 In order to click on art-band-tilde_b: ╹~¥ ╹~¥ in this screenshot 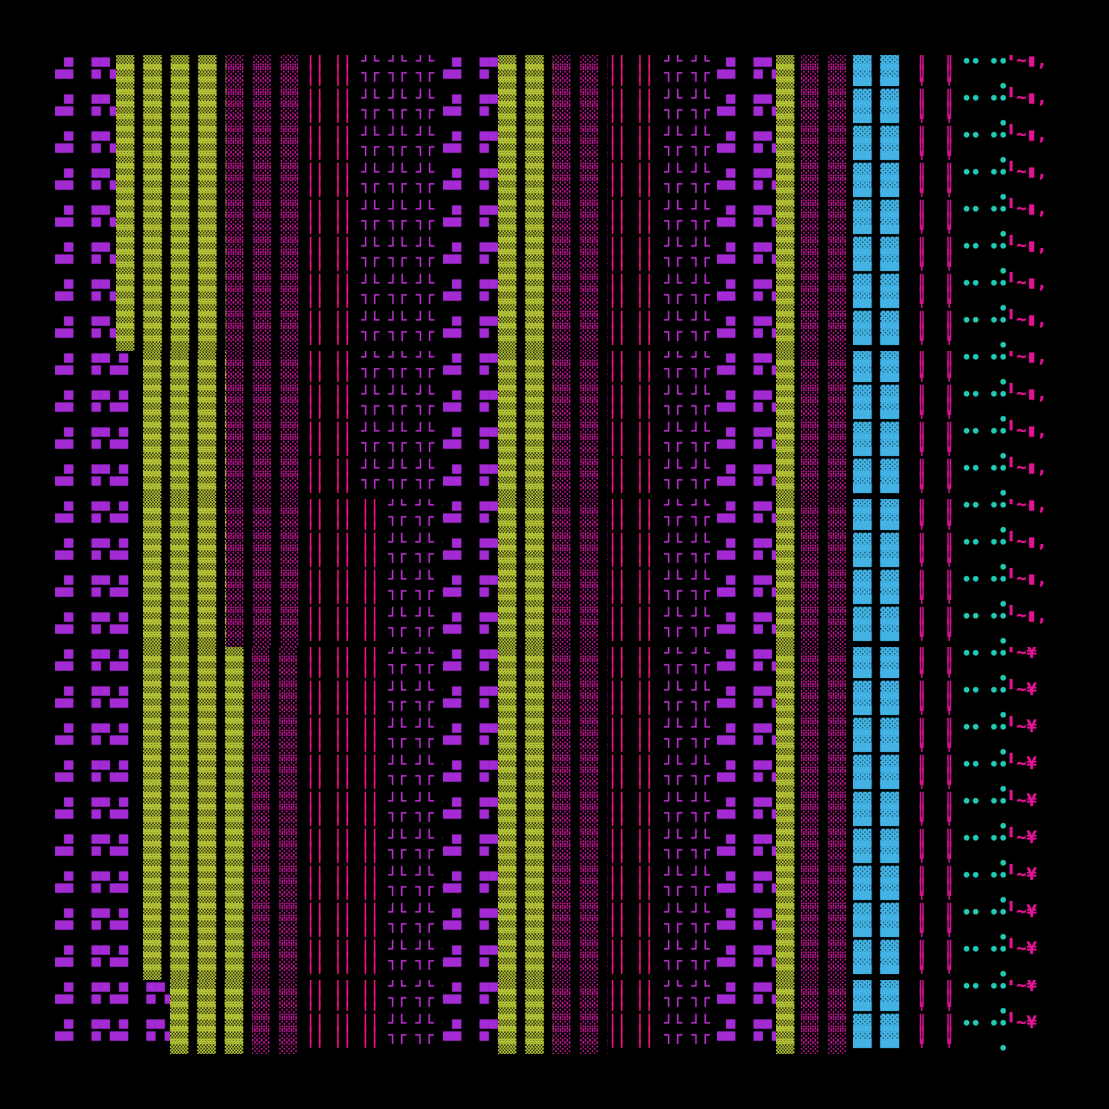, I will do `click(1021, 1006)`.